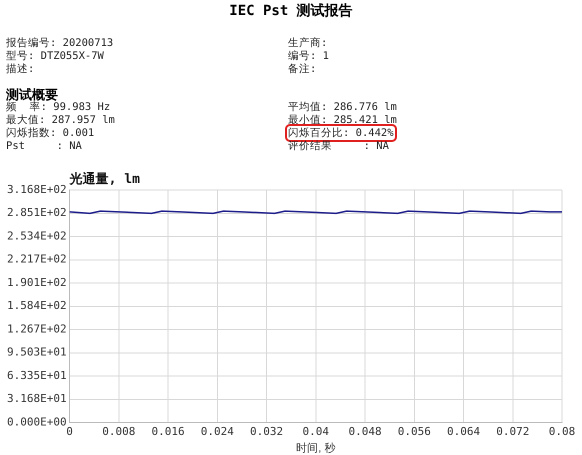  What do you see at coordinates (20, 69) in the screenshot?
I see `text: 描述:` at bounding box center [20, 69].